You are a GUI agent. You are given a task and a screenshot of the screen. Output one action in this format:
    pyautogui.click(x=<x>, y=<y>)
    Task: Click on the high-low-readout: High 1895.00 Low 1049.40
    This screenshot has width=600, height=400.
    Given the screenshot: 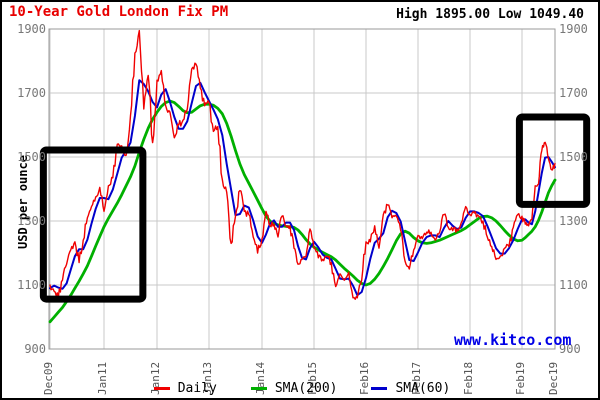 What is the action you would take?
    pyautogui.click(x=490, y=14)
    